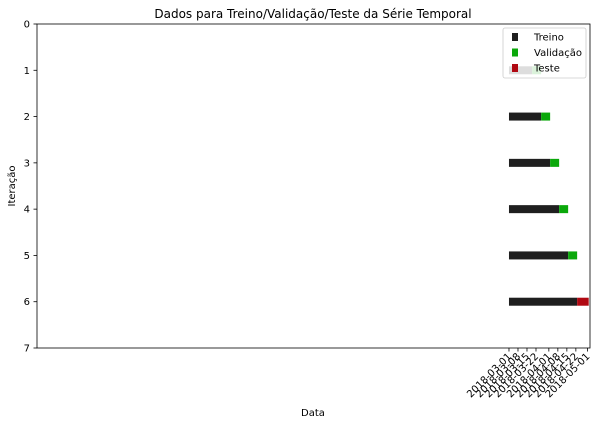 The width and height of the screenshot is (599, 425). I want to click on y-axis-label: Iteração, so click(12, 185).